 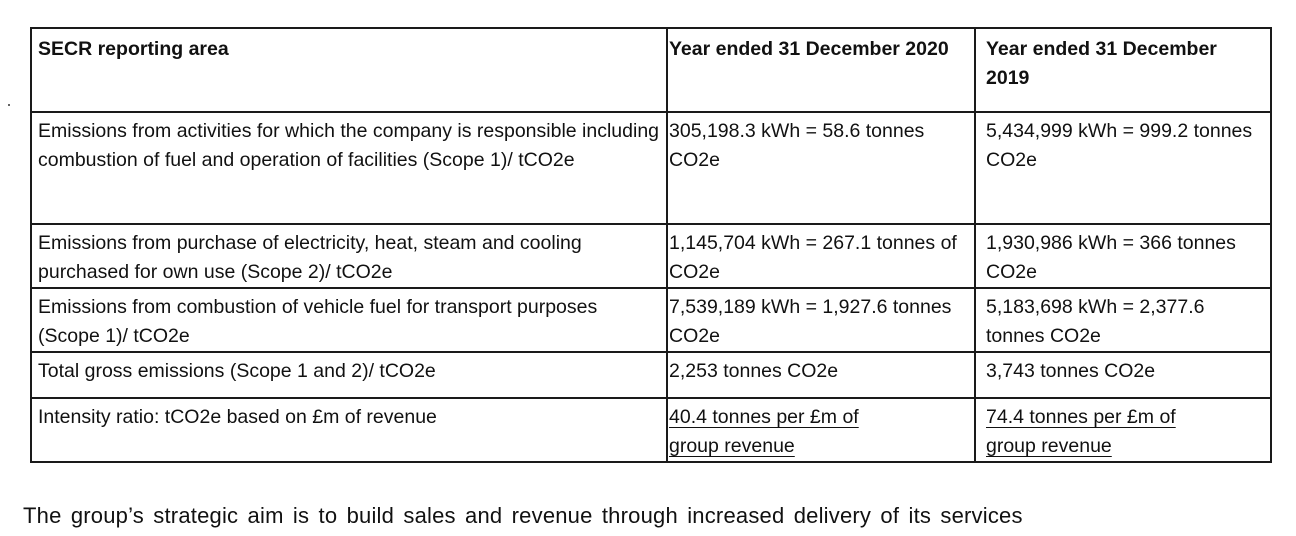 I want to click on header-year-2020: Year ended 31 December 2020, so click(x=821, y=70).